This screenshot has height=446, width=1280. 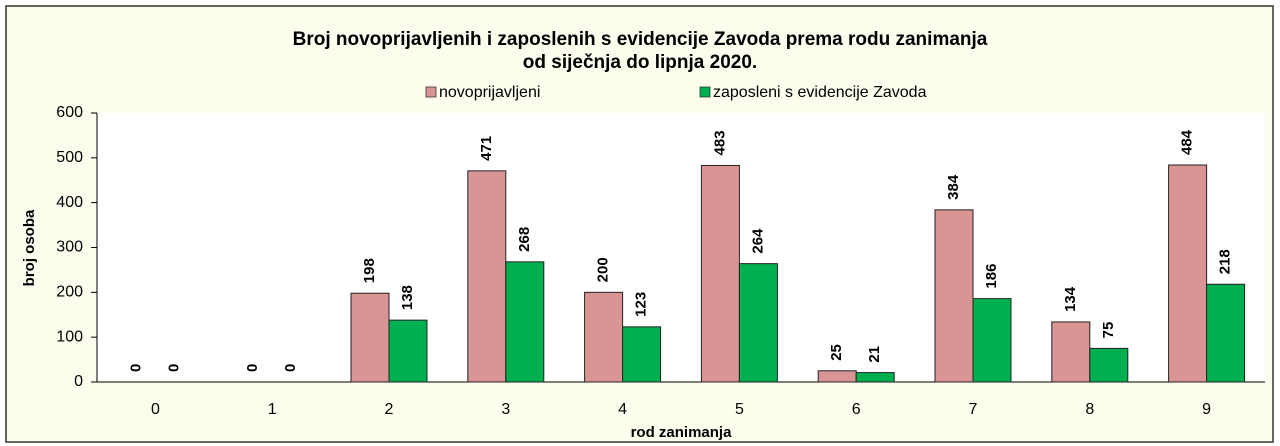 What do you see at coordinates (836, 352) in the screenshot?
I see `data-label: 25` at bounding box center [836, 352].